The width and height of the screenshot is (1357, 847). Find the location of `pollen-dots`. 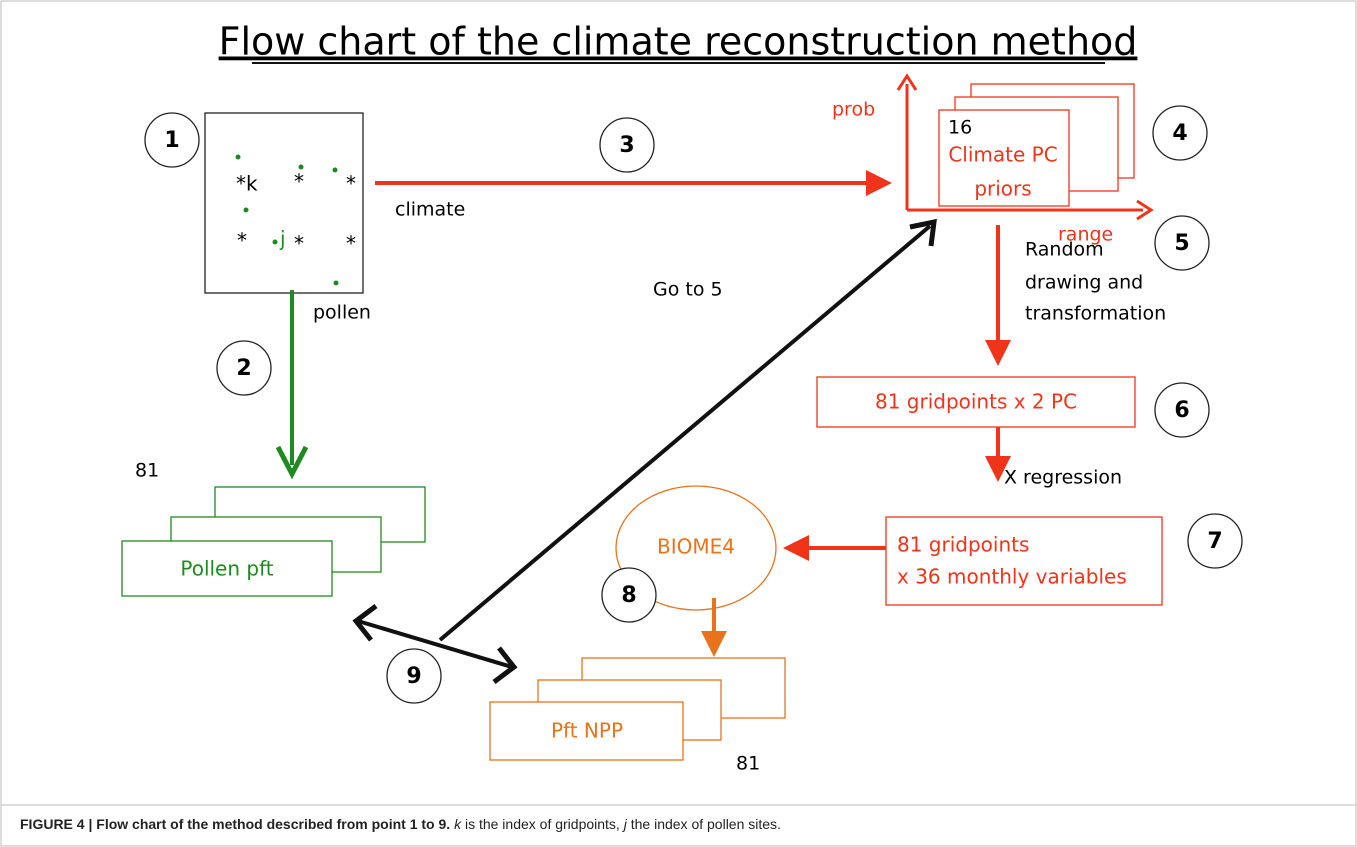

pollen-dots is located at coordinates (287, 220).